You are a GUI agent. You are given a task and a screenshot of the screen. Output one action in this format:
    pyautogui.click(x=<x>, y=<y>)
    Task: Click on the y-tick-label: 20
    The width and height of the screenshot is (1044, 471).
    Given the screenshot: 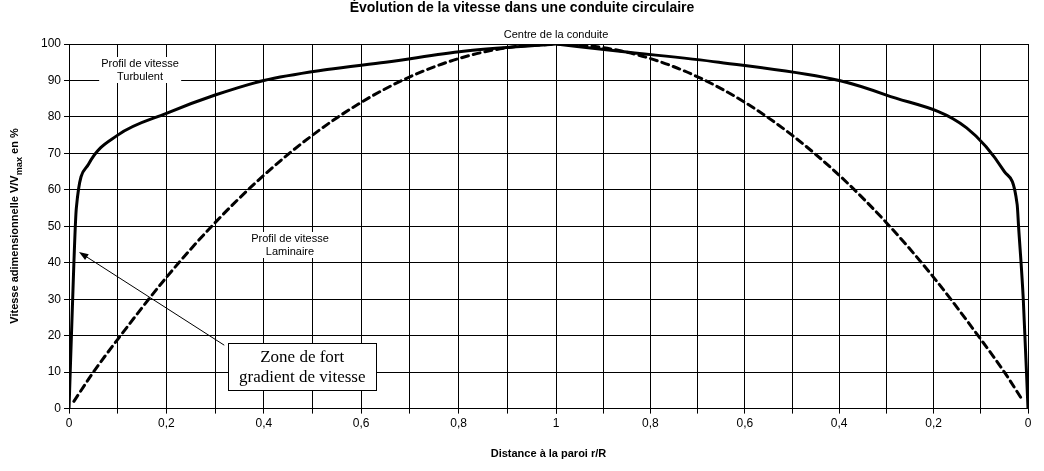 What is the action you would take?
    pyautogui.click(x=54, y=334)
    